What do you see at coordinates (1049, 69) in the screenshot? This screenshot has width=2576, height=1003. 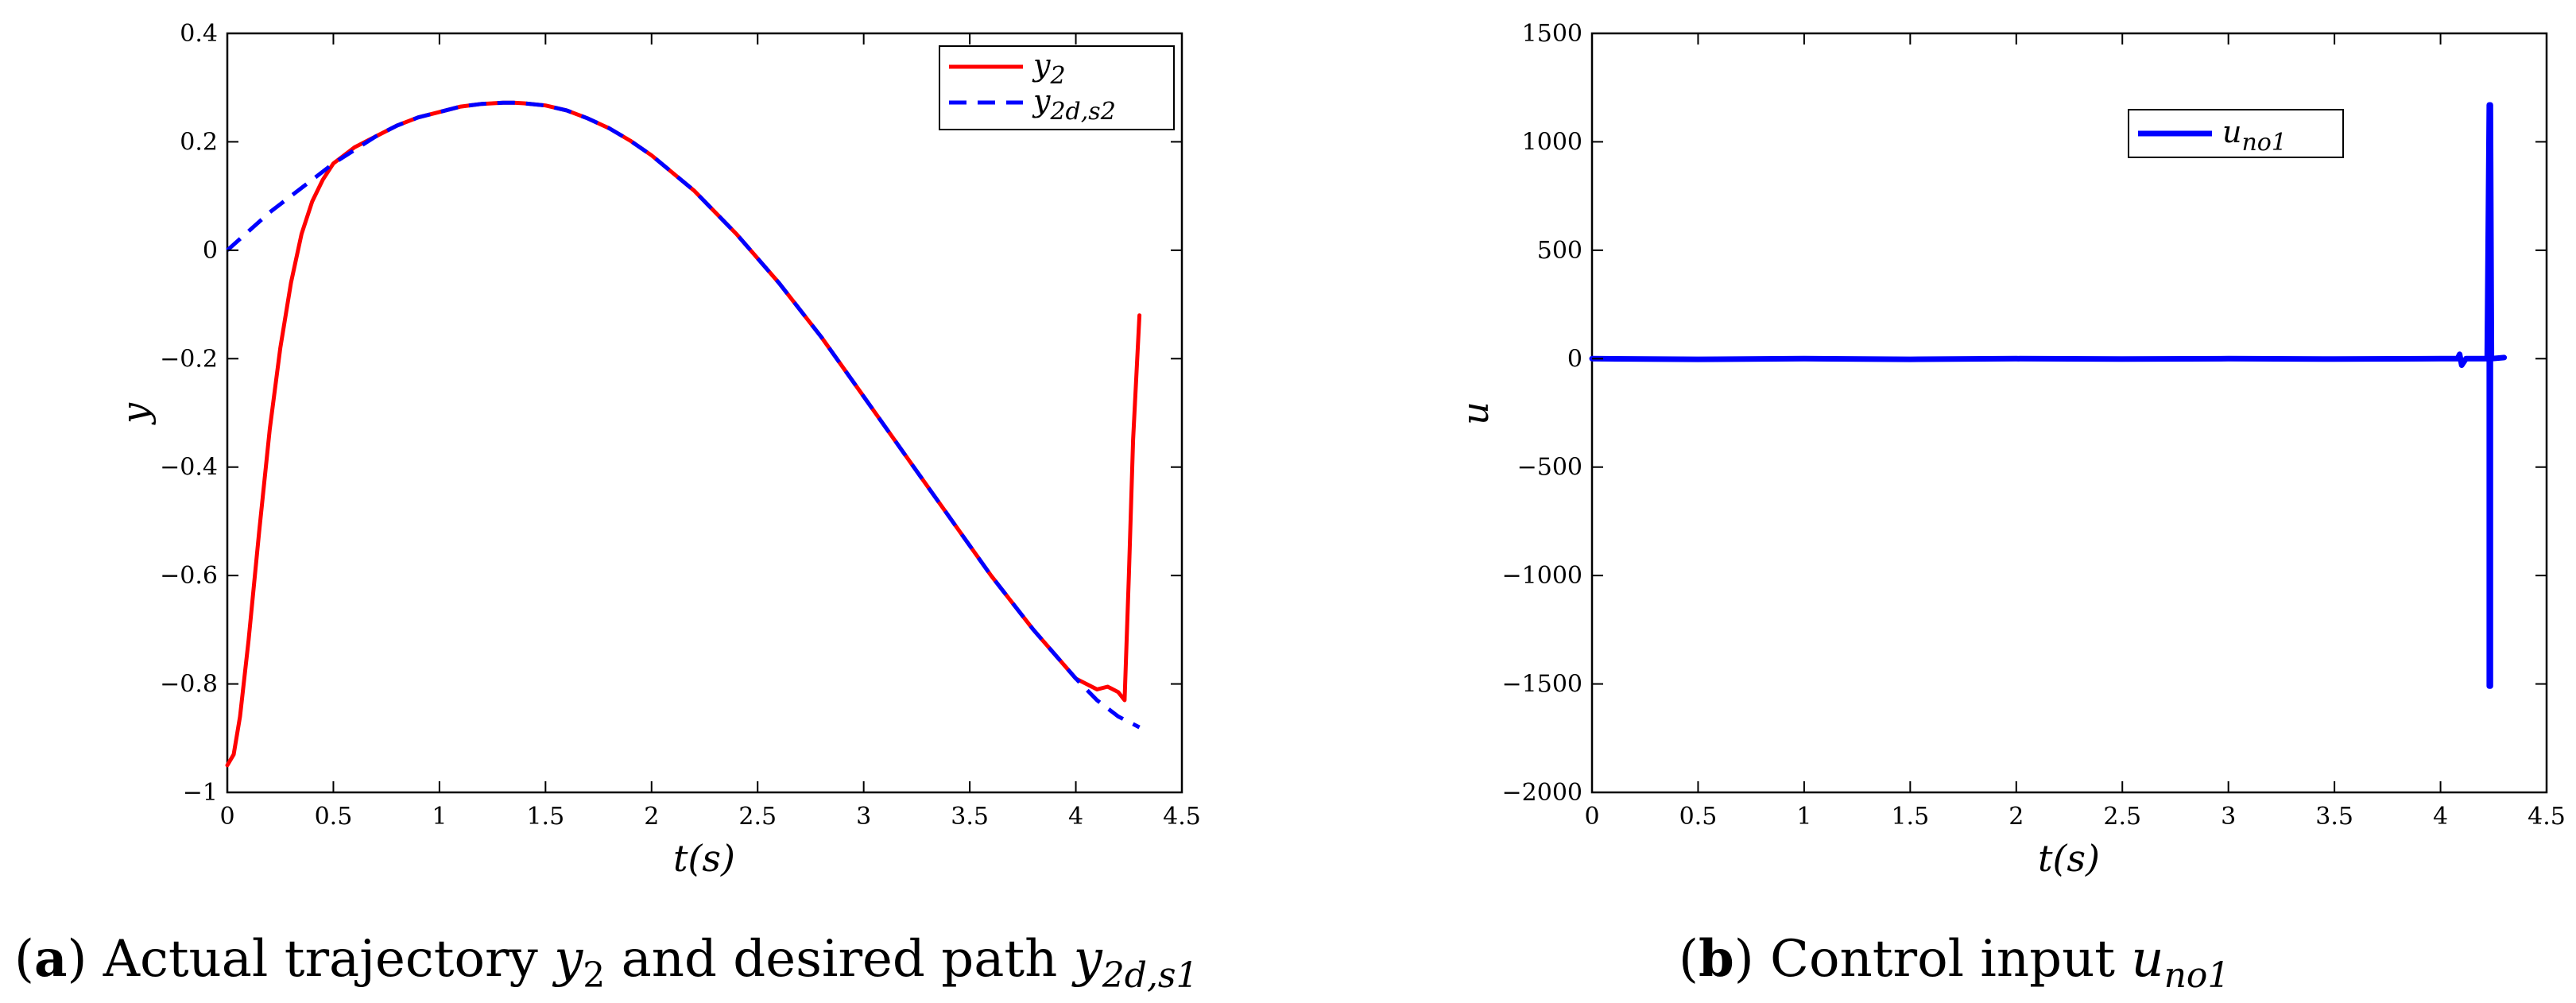 I see `chart-a-legend-label-1: y2` at bounding box center [1049, 69].